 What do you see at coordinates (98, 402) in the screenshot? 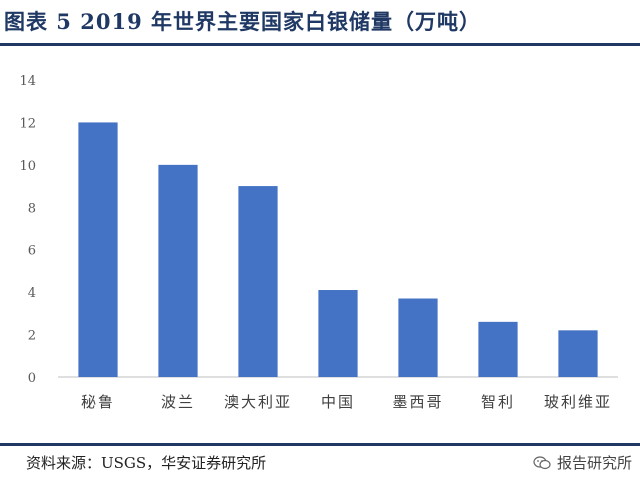
I see `x-tick-label: 秘鲁` at bounding box center [98, 402].